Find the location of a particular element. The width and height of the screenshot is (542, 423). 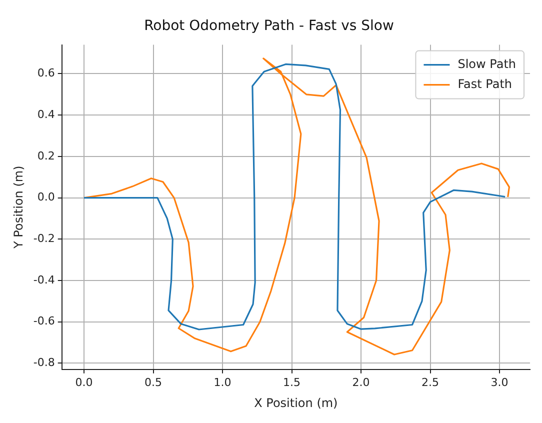

y-tick-label: 0.4 is located at coordinates (46, 114).